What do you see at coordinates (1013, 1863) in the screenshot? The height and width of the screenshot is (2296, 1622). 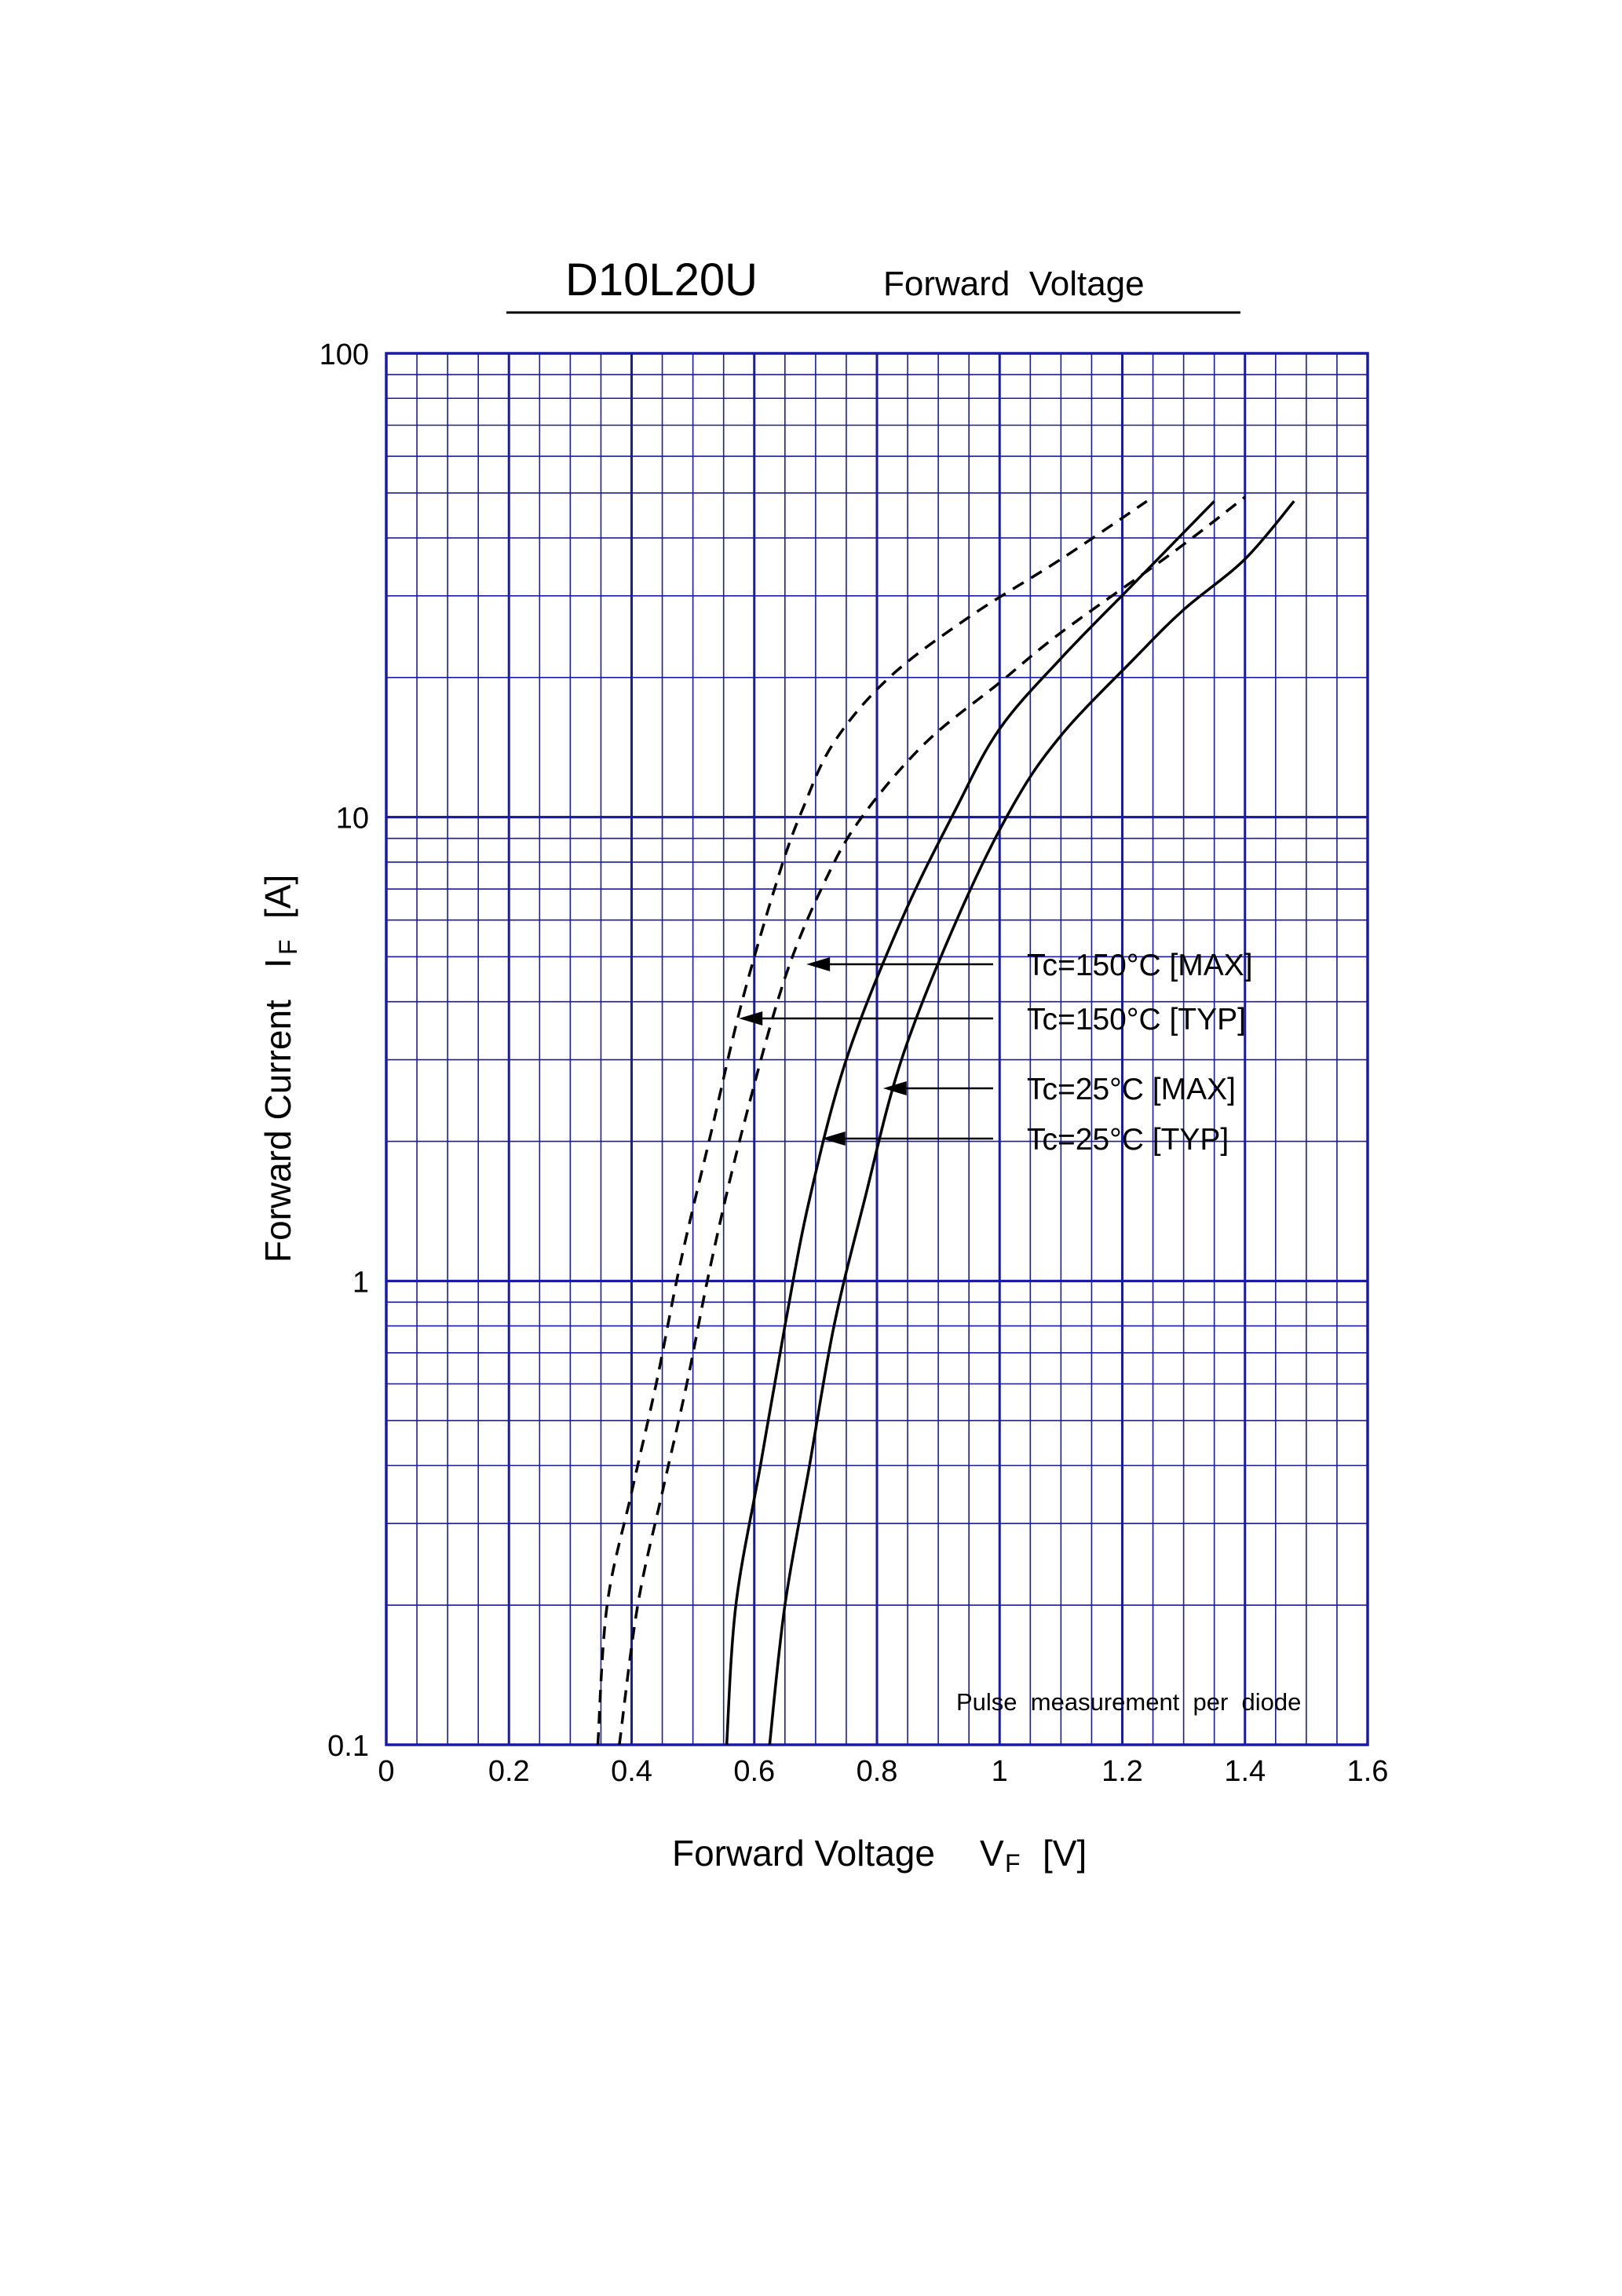 I see `x-axis-label-subscript: F` at bounding box center [1013, 1863].